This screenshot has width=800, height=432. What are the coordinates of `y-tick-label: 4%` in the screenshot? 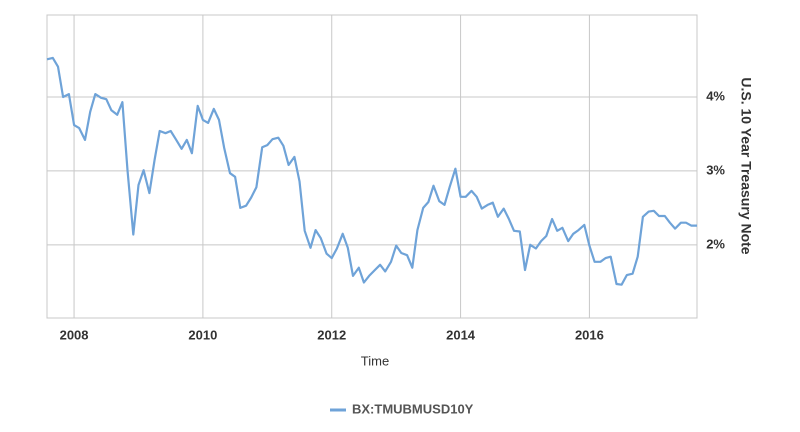 It's located at (715, 95).